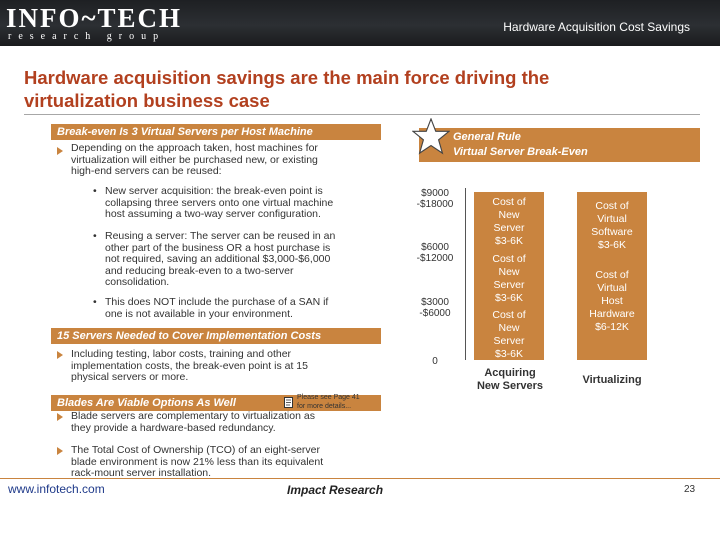  I want to click on x-label-line: New Servers, so click(510, 386).